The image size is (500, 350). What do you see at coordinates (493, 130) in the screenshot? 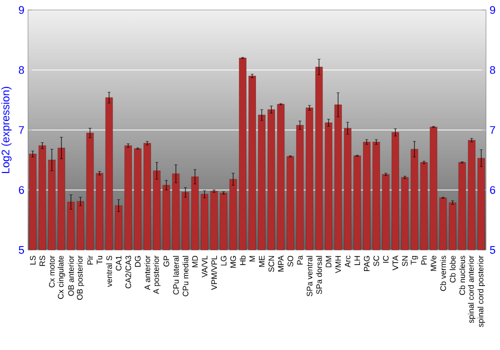
I see `y2-tick-label: 7` at bounding box center [493, 130].